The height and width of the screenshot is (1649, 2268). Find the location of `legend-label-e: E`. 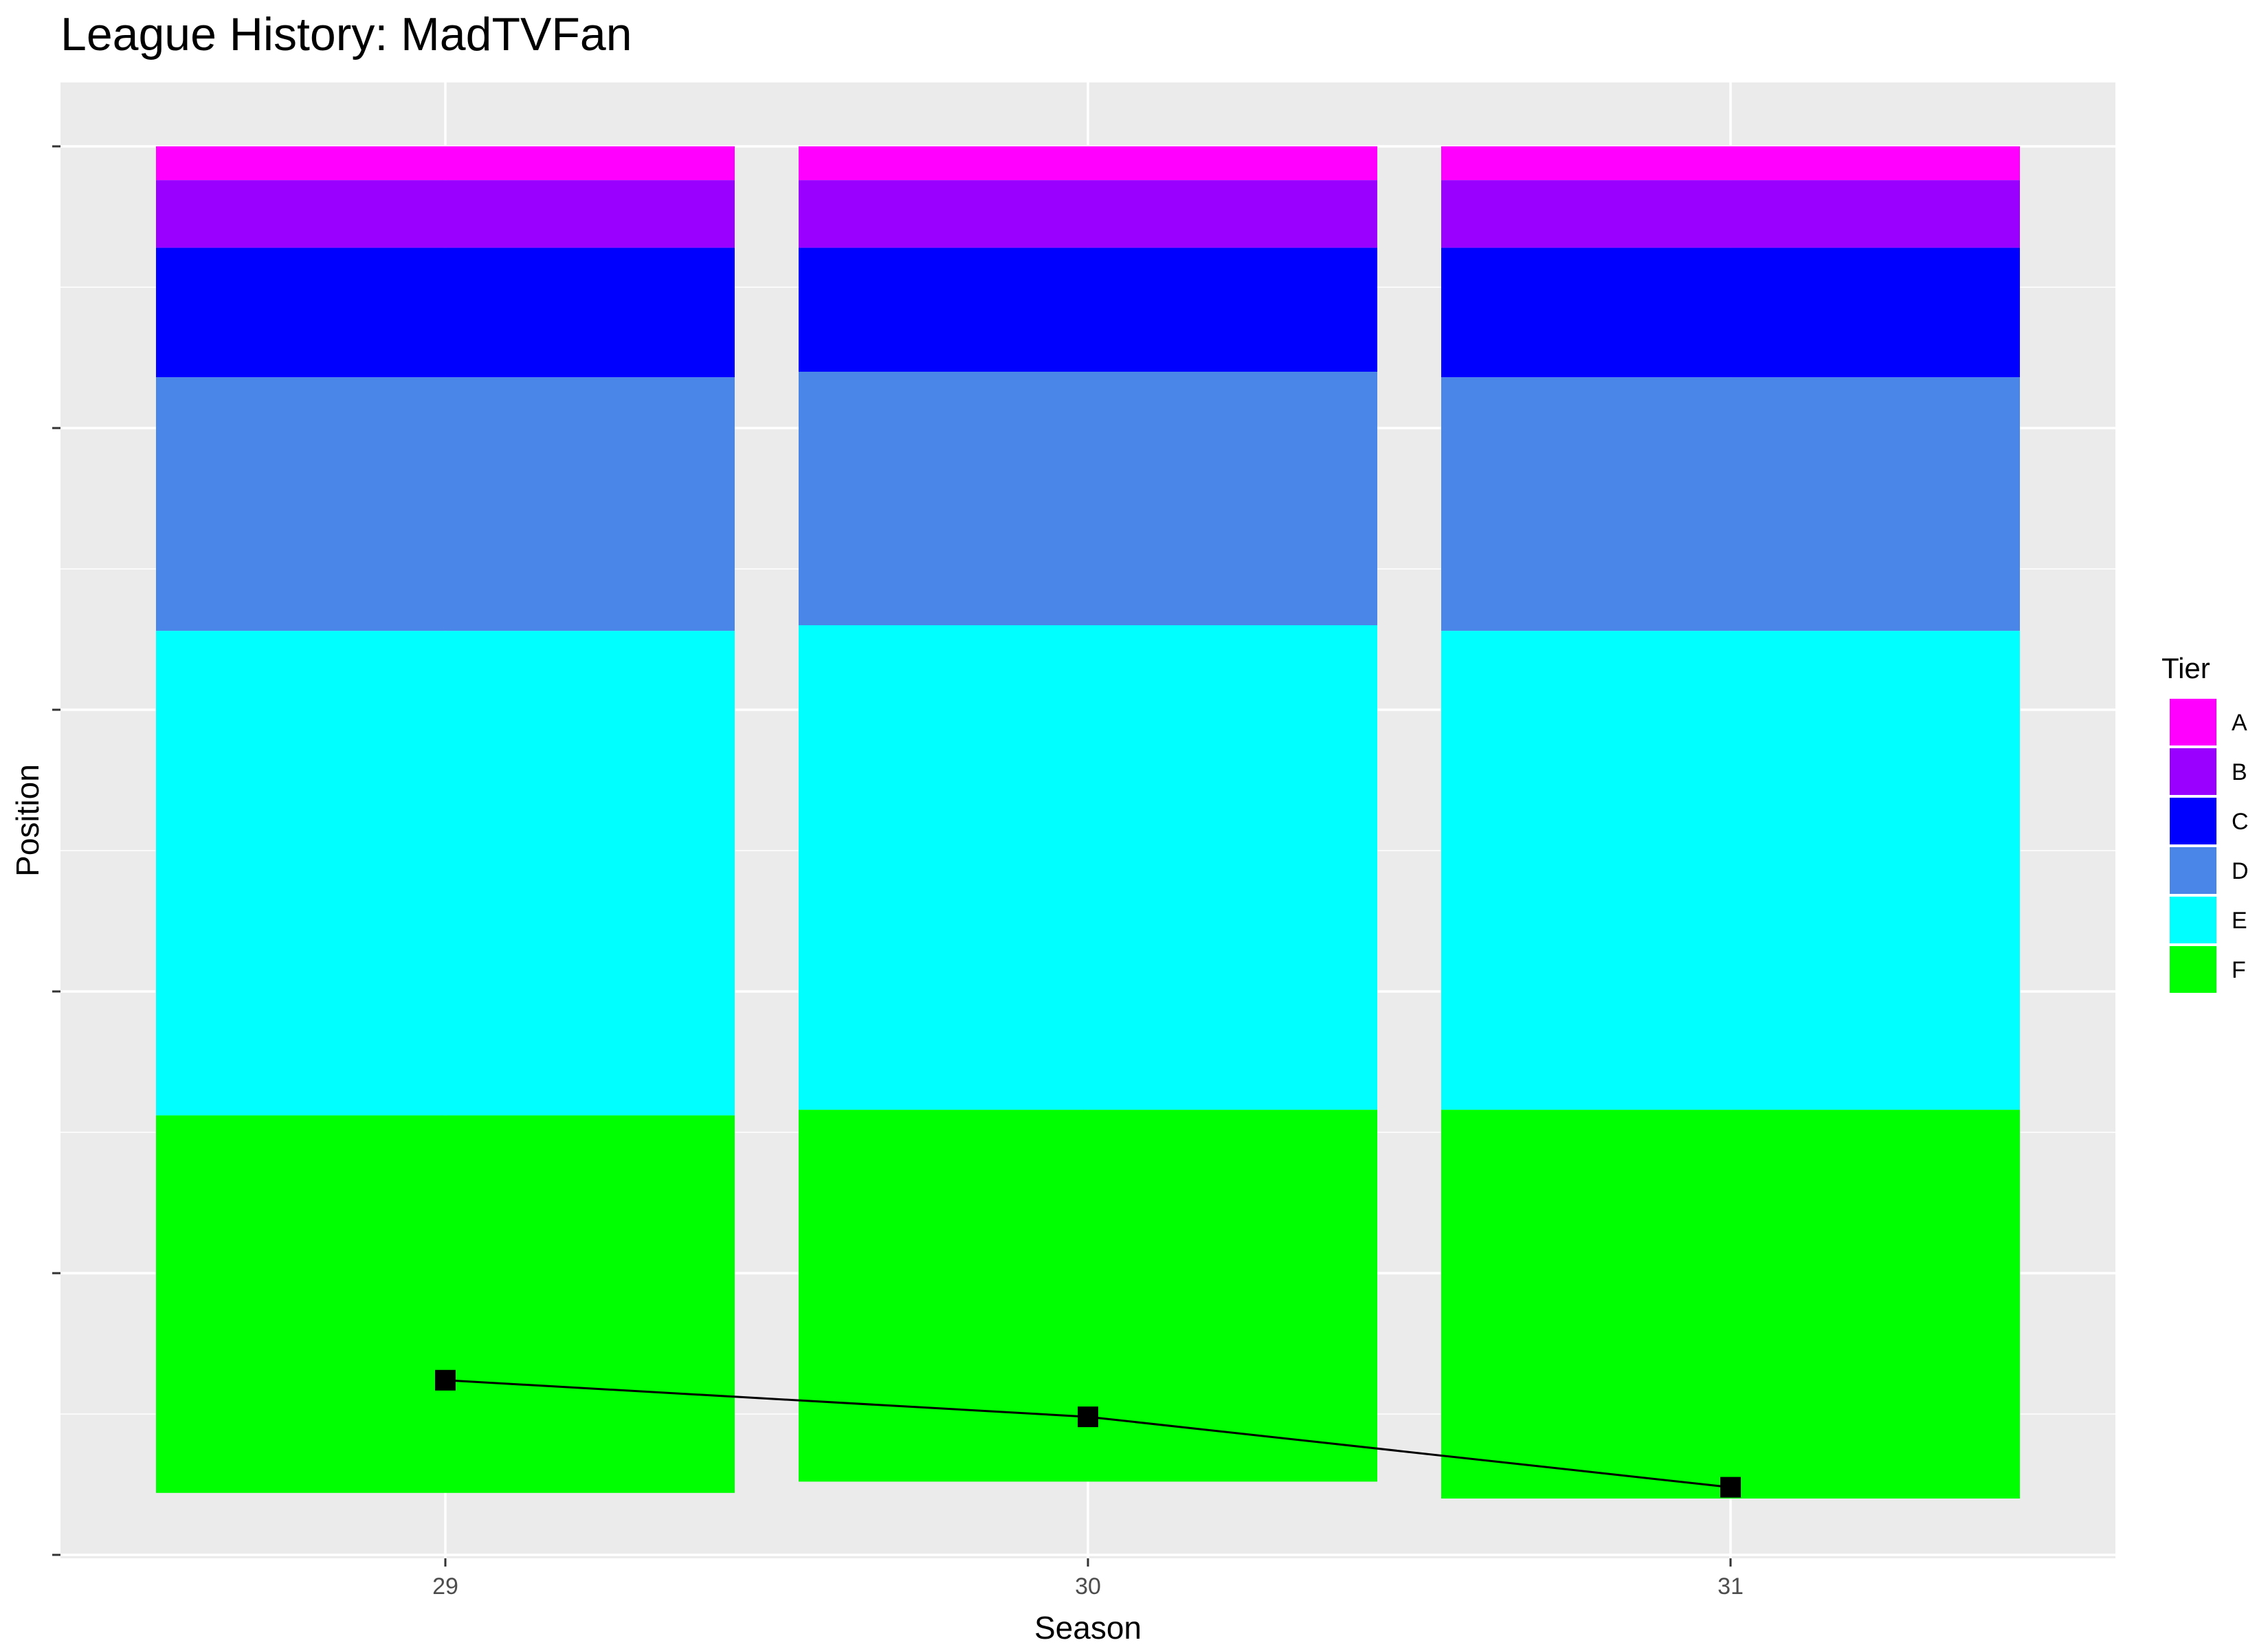

legend-label-e: E is located at coordinates (2239, 921).